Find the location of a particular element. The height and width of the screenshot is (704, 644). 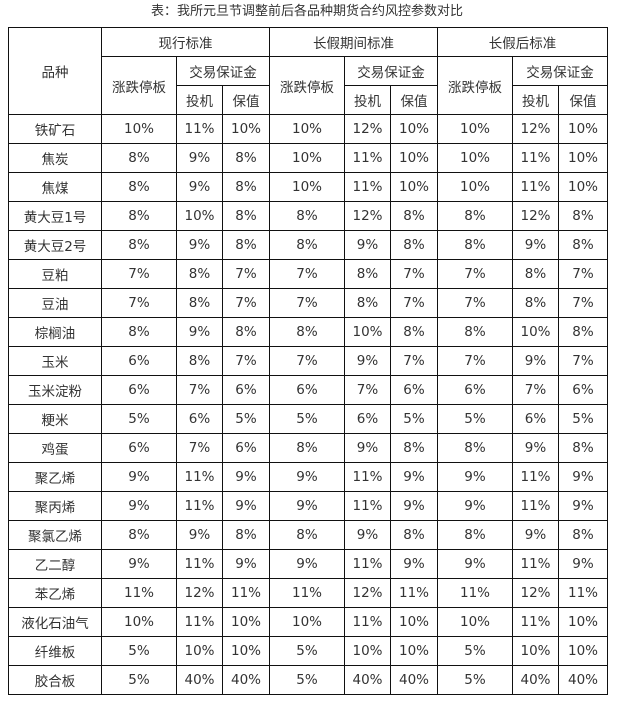

table-row: 胶合板 5% 40% 40% 5% 40% 40% 5% 40% 40% is located at coordinates (308, 680).